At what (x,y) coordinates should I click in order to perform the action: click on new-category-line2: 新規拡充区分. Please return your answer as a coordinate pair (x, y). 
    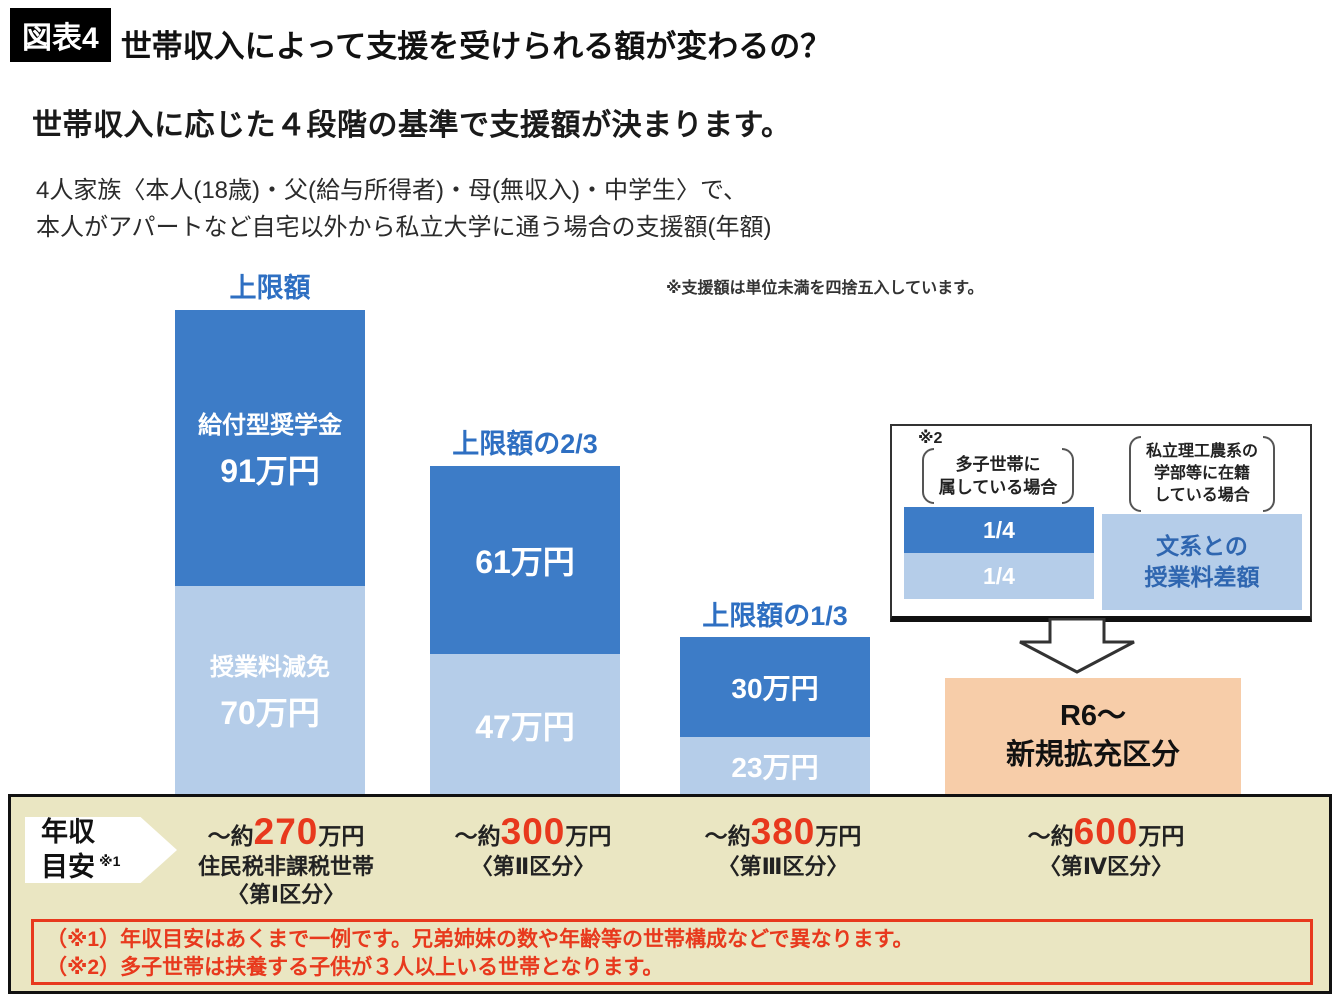
    Looking at the image, I should click on (1092, 755).